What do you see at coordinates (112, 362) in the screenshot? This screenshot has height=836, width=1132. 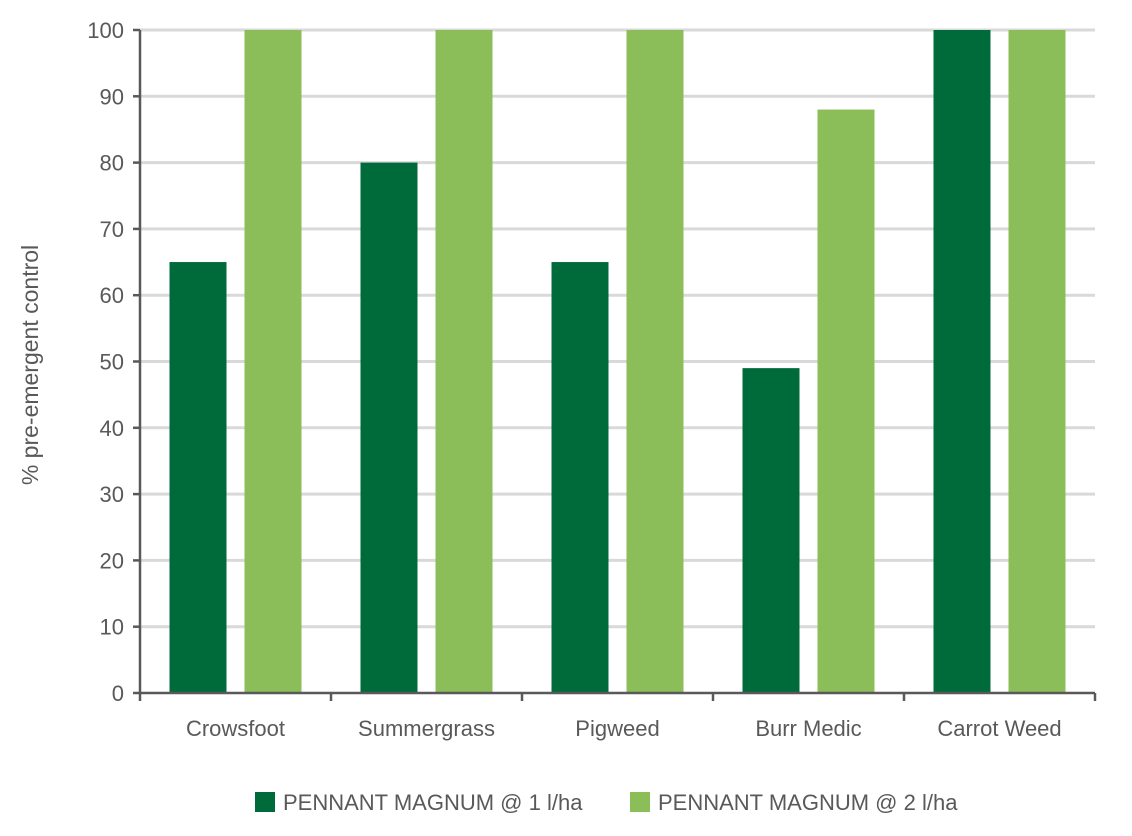 I see `y-tick-label: 50` at bounding box center [112, 362].